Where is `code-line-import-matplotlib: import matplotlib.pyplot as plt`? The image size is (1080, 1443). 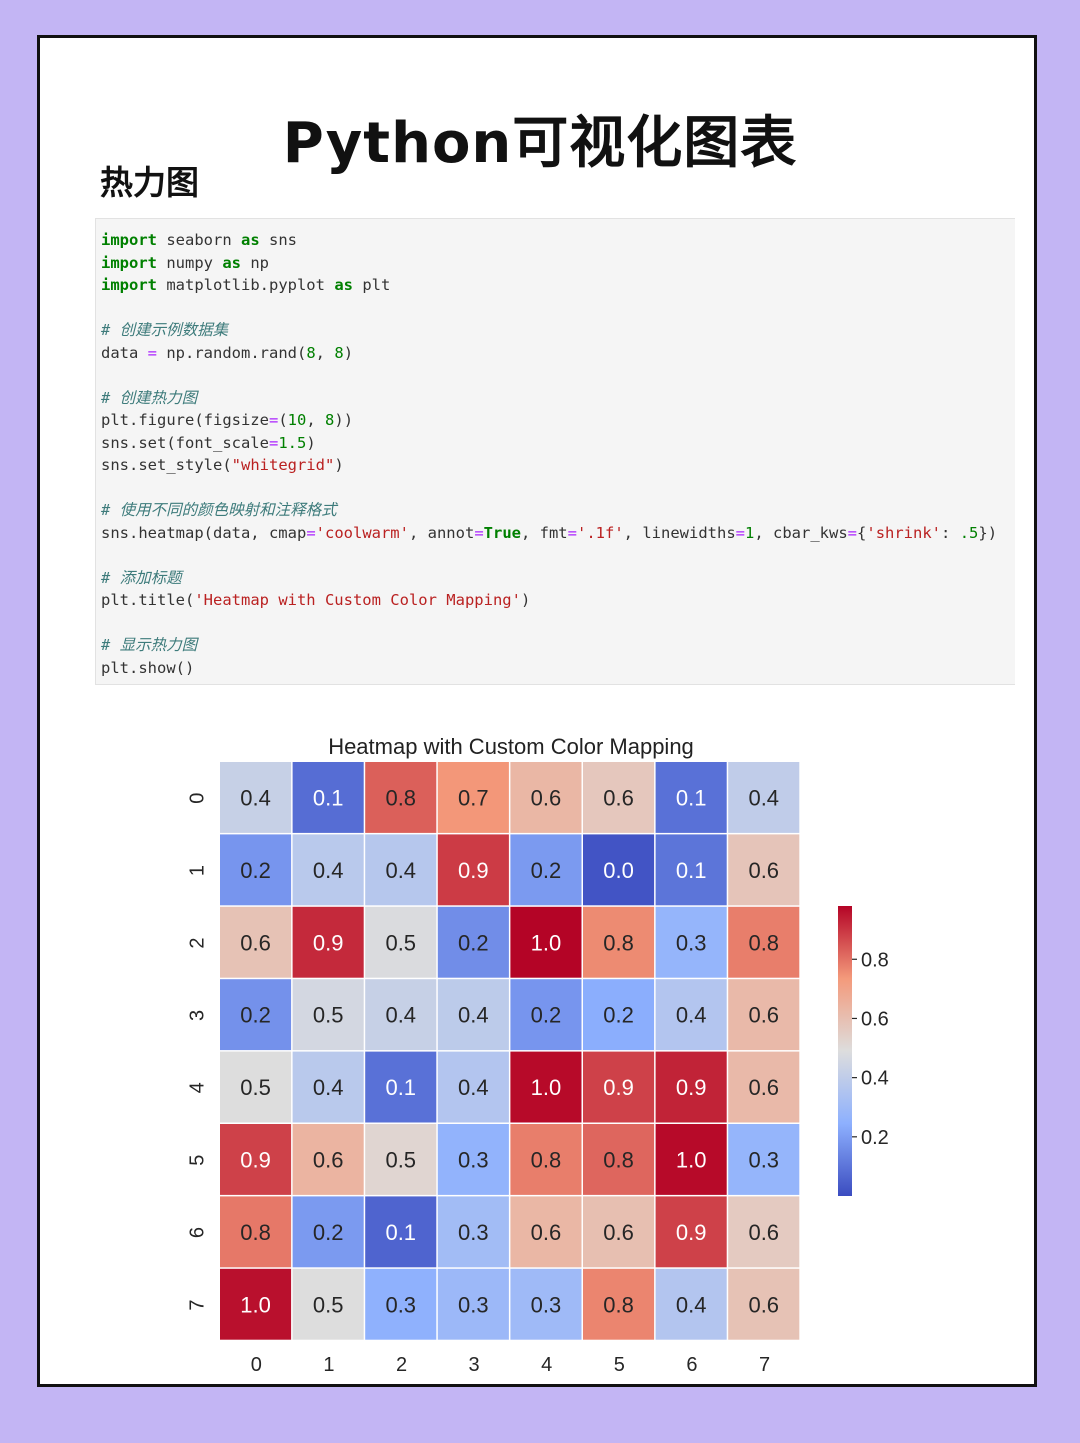
code-line-import-matplotlib: import matplotlib.pyplot as plt is located at coordinates (246, 285).